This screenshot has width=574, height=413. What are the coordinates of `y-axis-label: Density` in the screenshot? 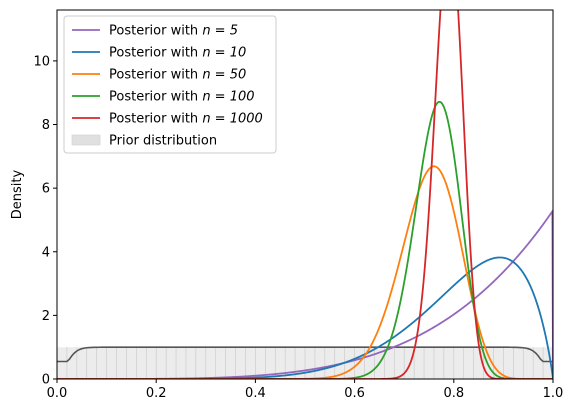 It's located at (17, 194).